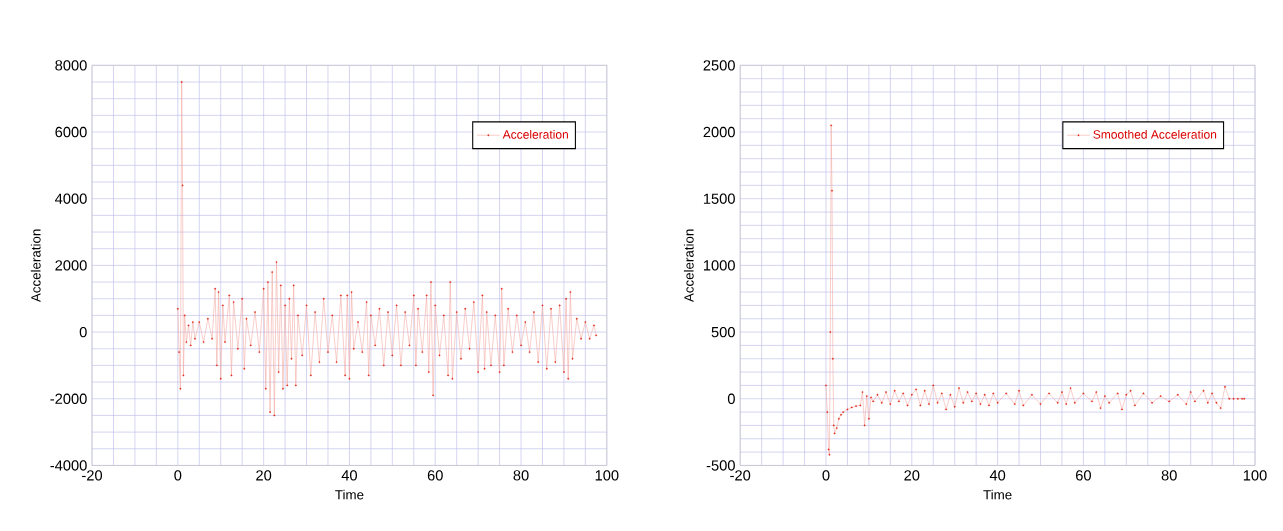  Describe the element at coordinates (71, 132) in the screenshot. I see `y-tick-label: 6000` at that location.